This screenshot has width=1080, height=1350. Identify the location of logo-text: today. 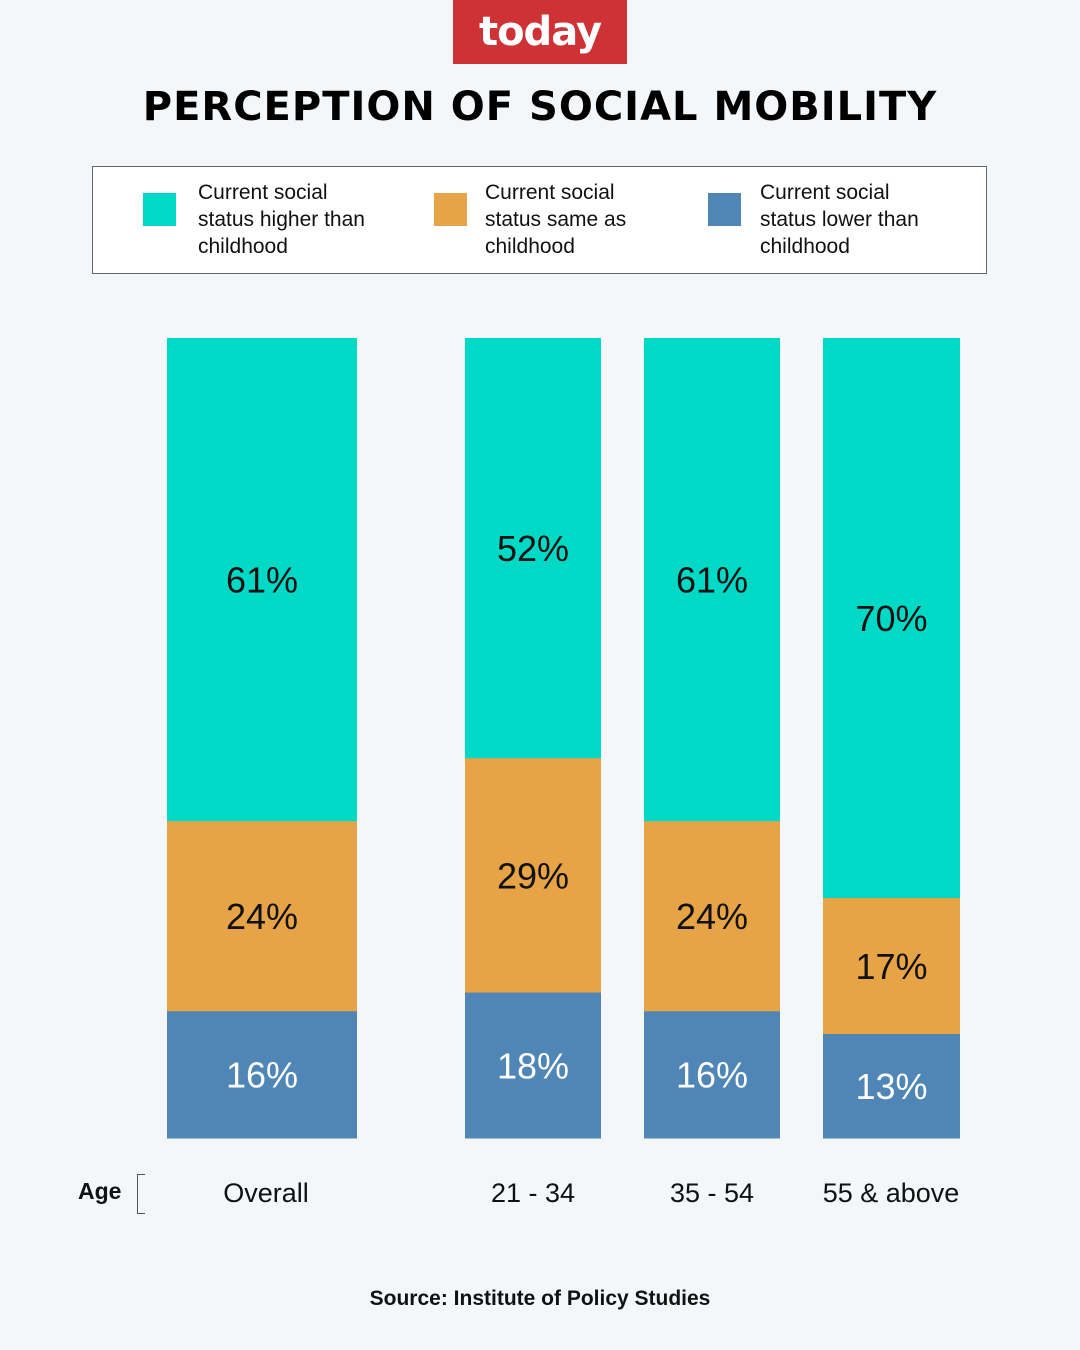
(540, 32).